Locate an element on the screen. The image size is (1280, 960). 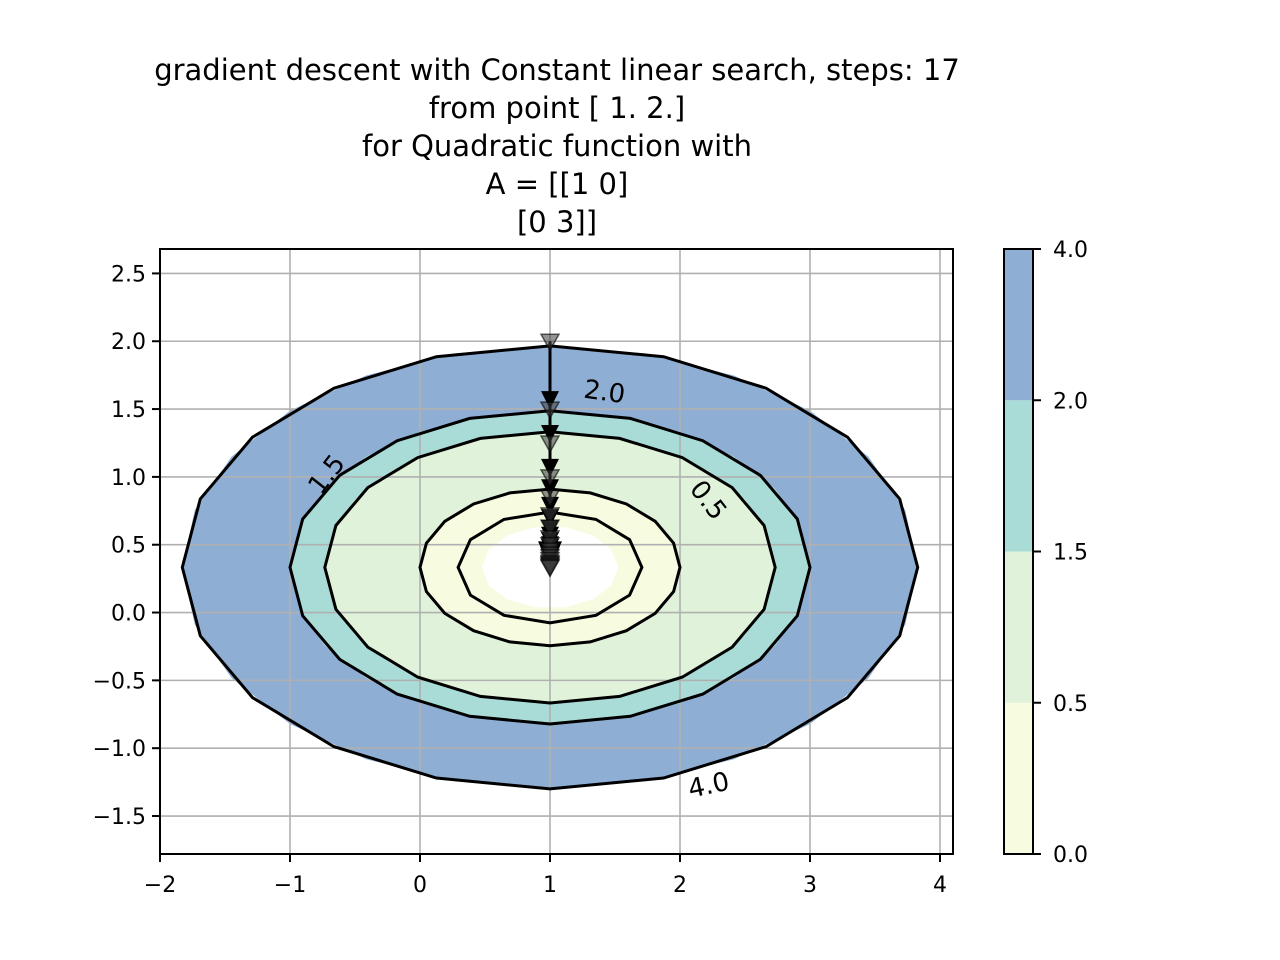
x-tick-label: 0 is located at coordinates (420, 885).